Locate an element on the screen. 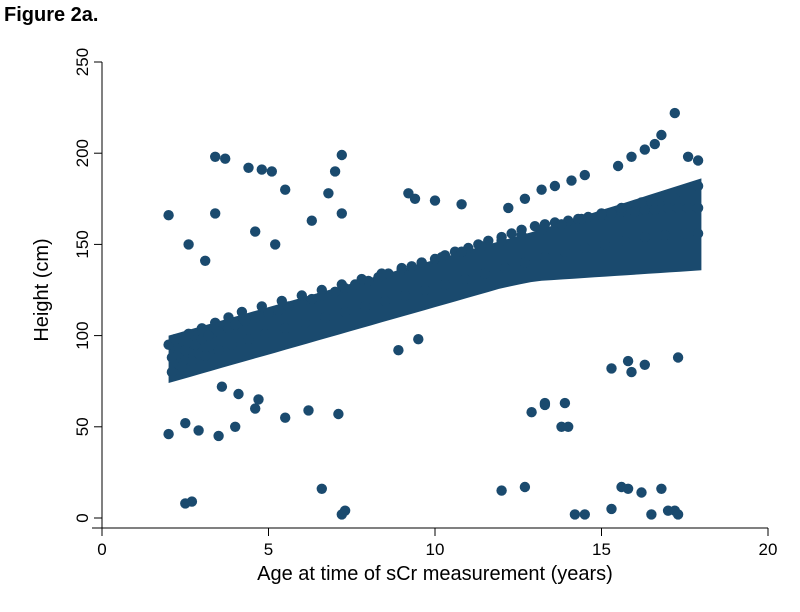  y-tick-label: 200 is located at coordinates (82, 153).